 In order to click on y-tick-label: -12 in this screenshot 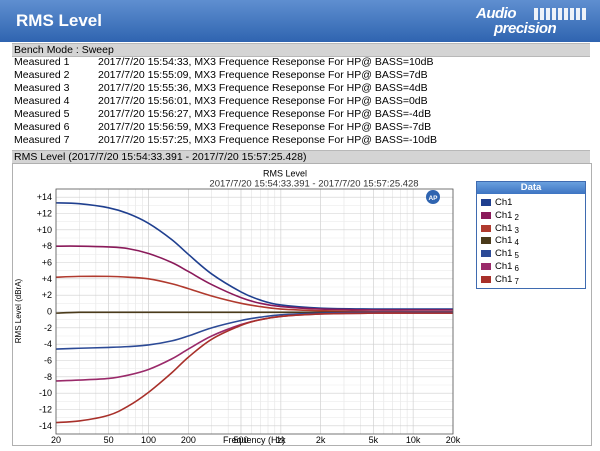, I will do `click(45, 410)`.